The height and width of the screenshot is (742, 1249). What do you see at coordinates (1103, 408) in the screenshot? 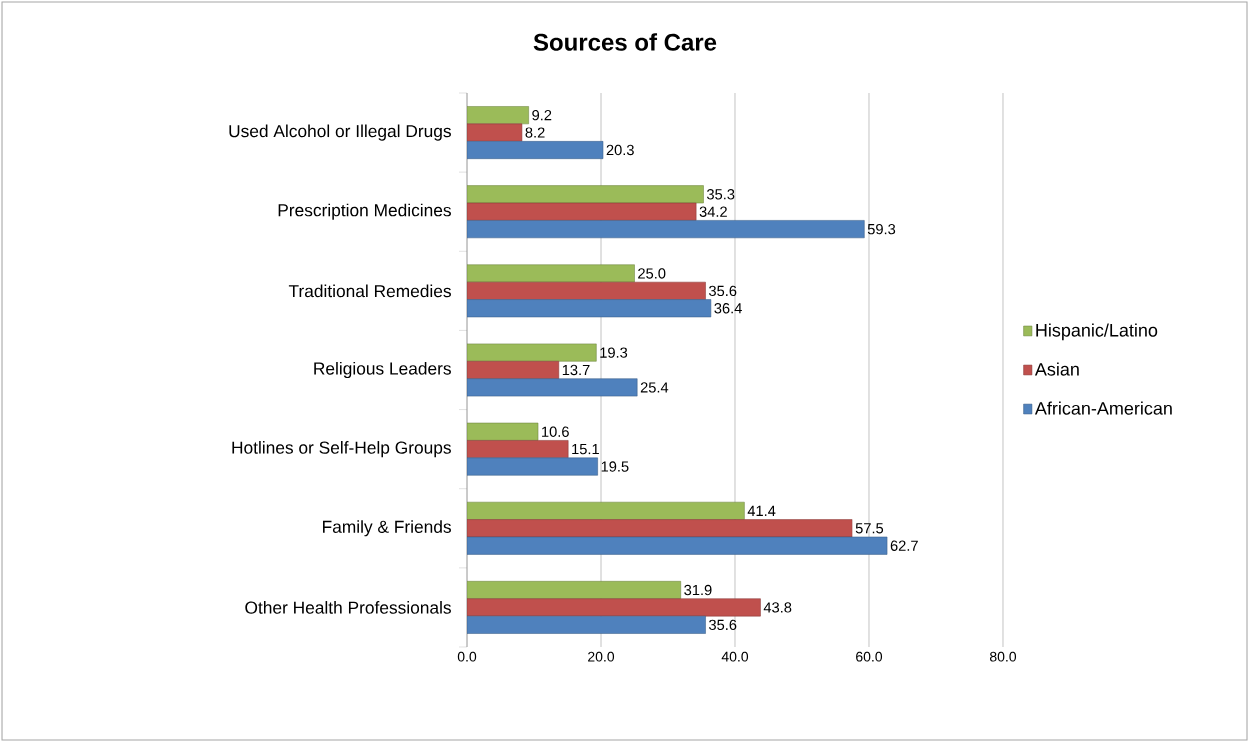
I see `legend-label: African-American` at bounding box center [1103, 408].